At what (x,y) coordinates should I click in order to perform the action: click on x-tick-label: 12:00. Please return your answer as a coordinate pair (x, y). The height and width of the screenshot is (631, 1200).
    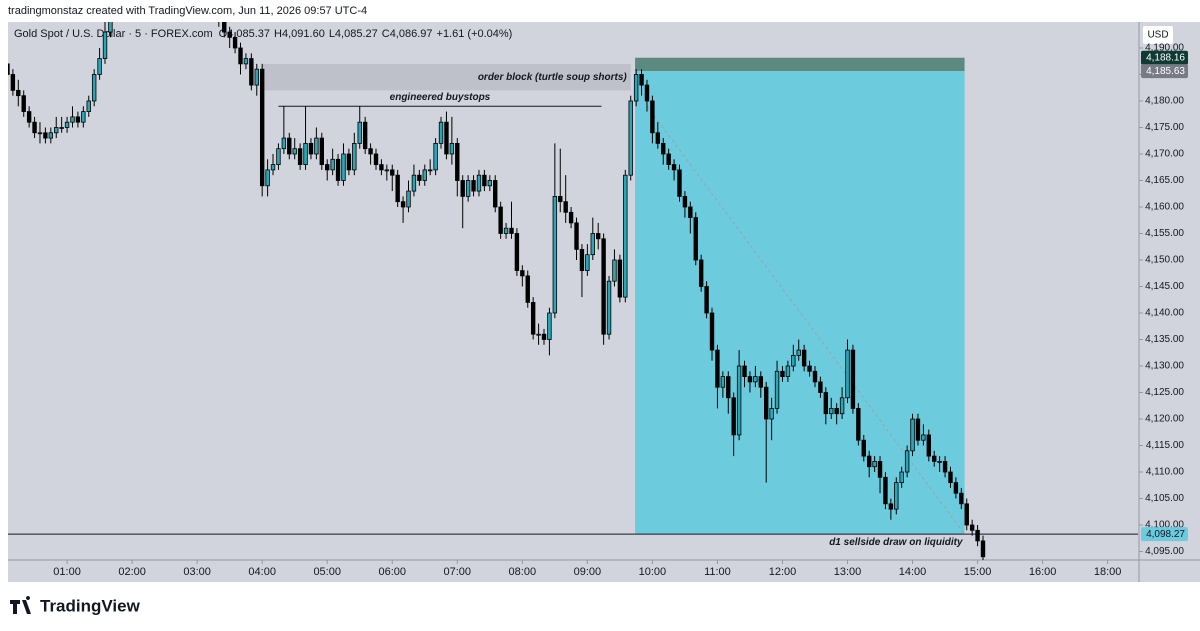
    Looking at the image, I should click on (783, 572).